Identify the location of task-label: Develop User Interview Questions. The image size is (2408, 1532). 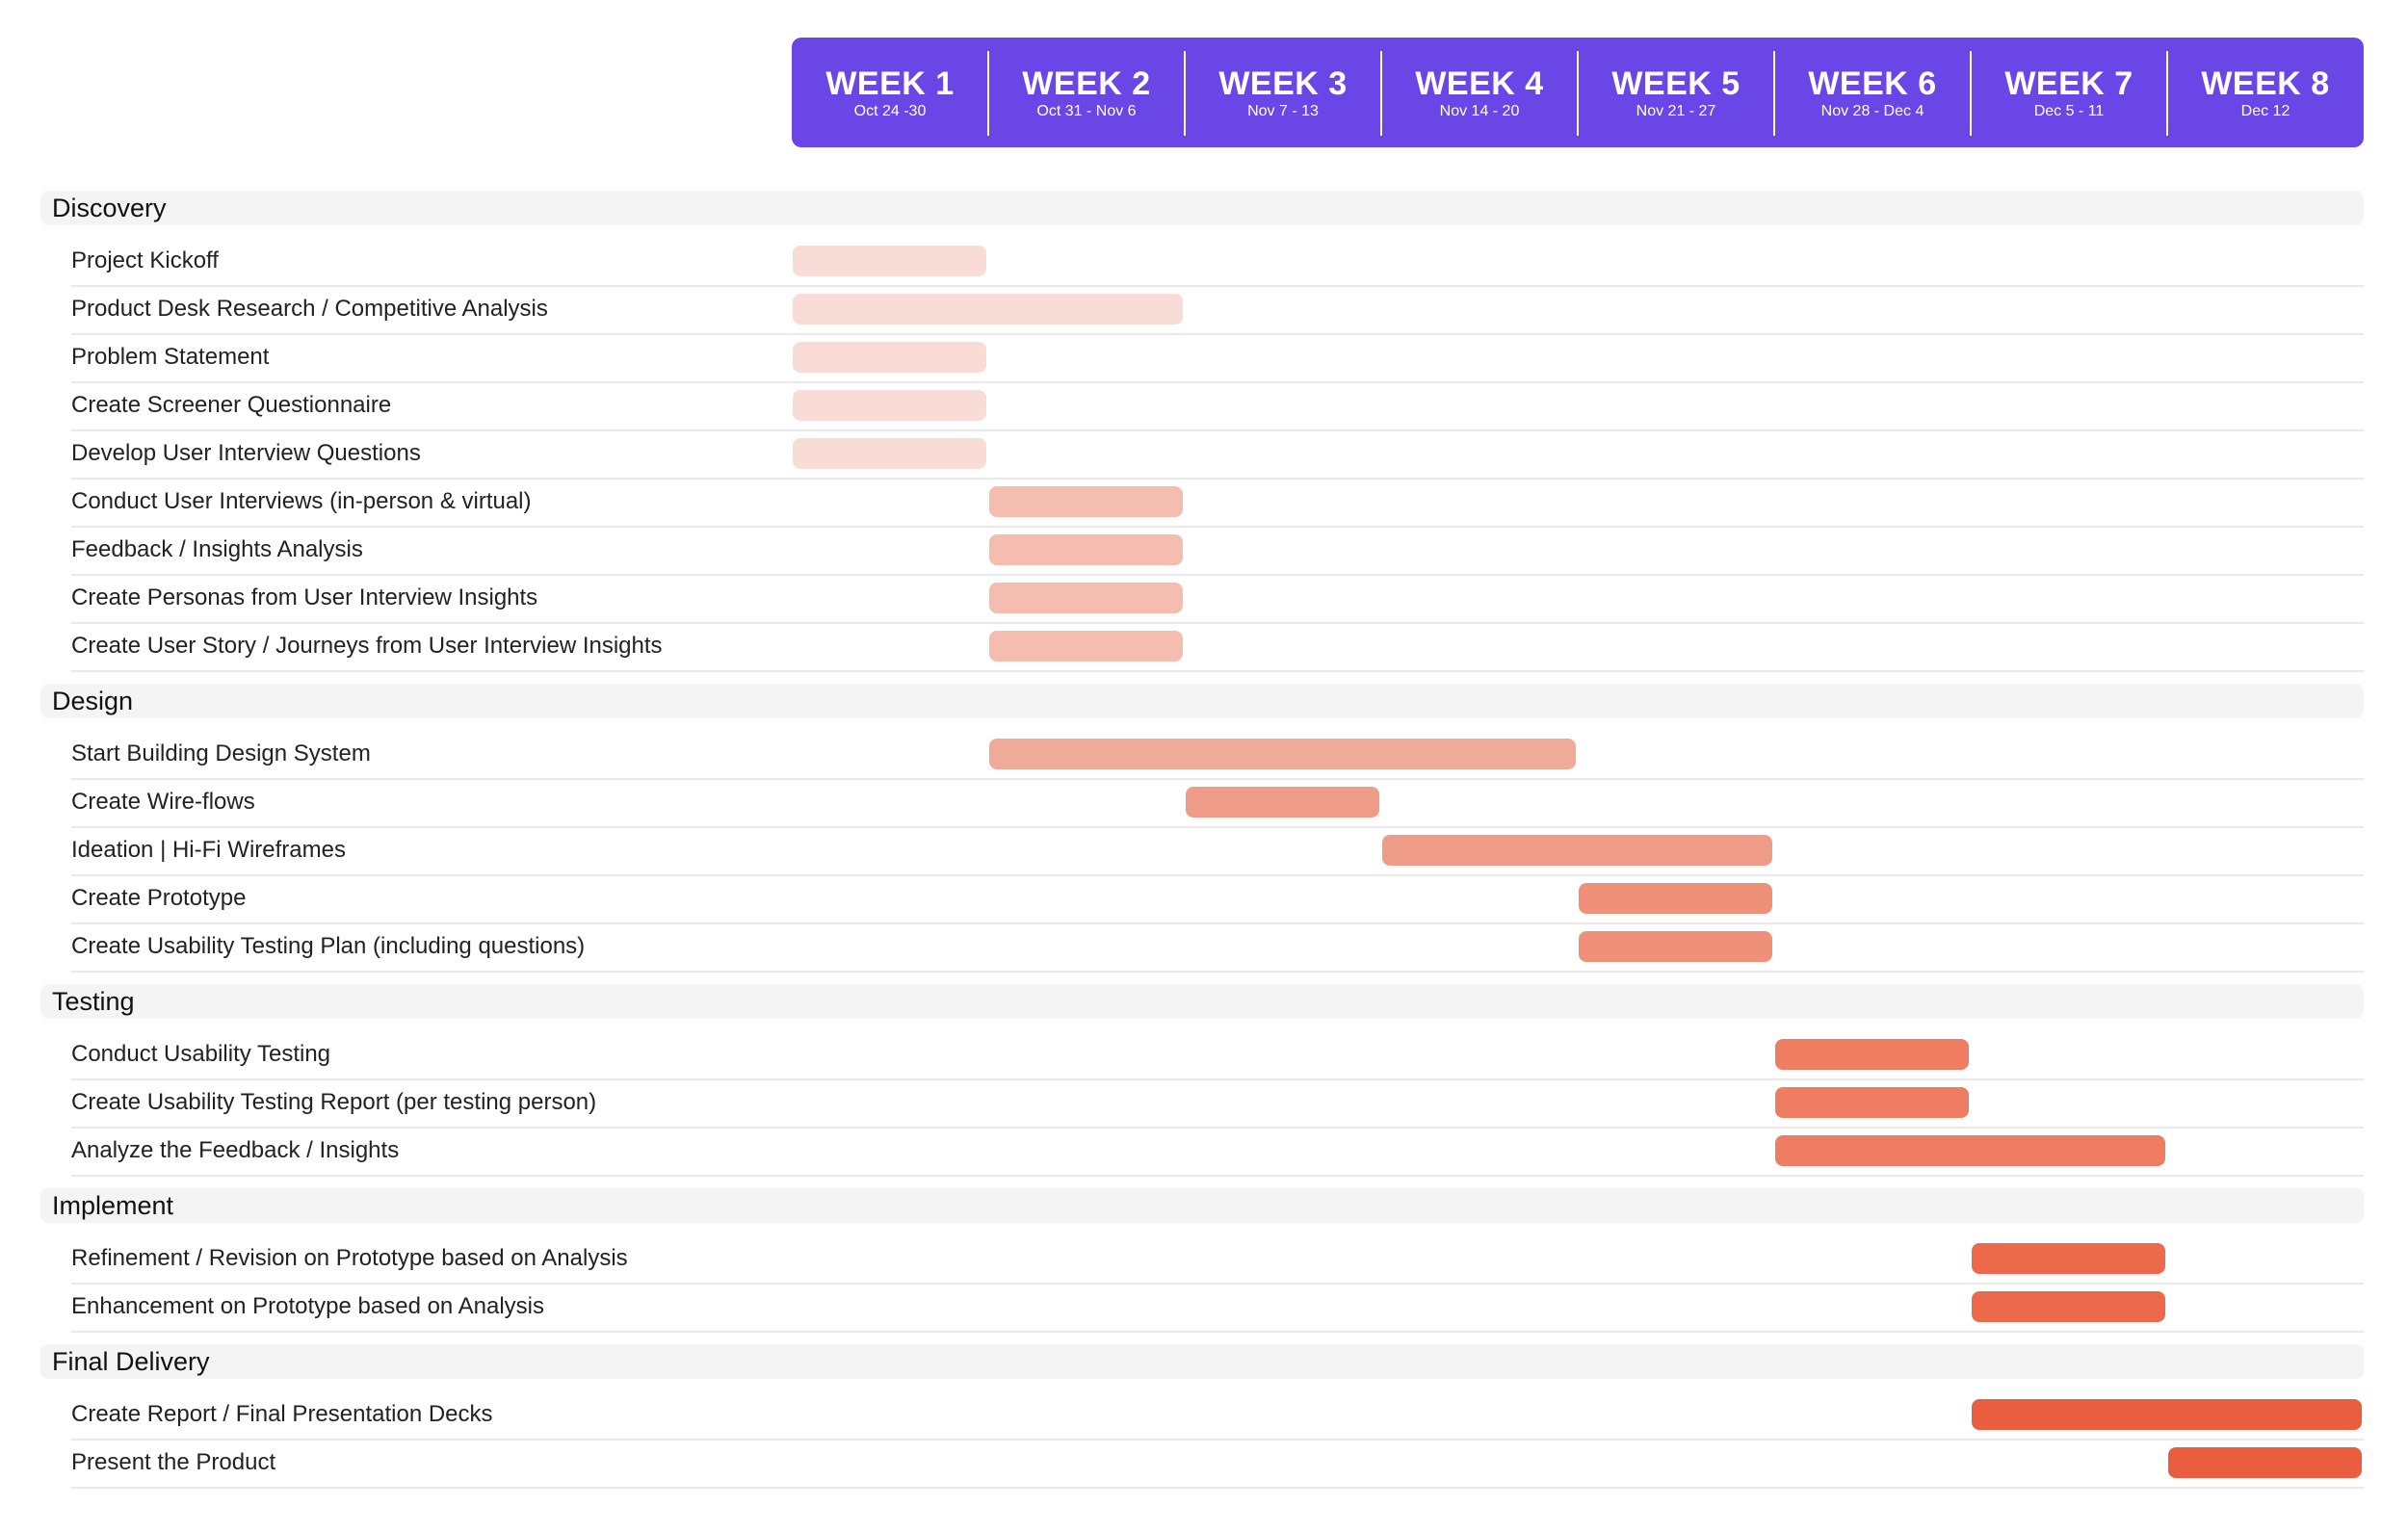
(246, 453).